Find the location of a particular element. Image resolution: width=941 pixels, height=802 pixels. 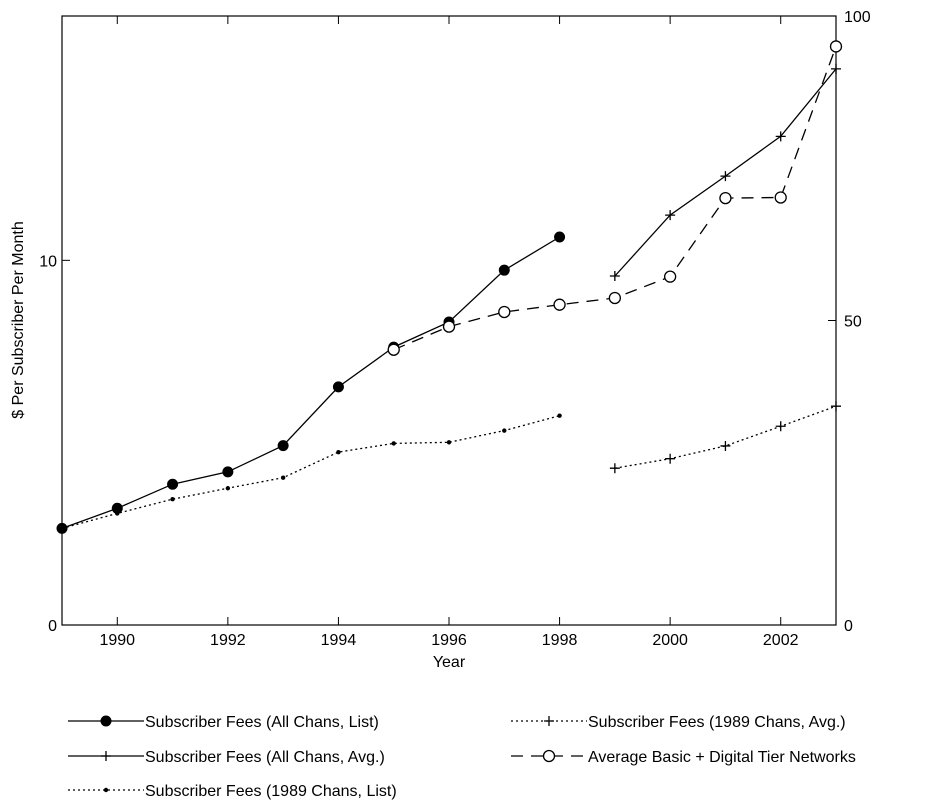

legend-item: Average Basic + Digital Tier Networks is located at coordinates (683, 757).